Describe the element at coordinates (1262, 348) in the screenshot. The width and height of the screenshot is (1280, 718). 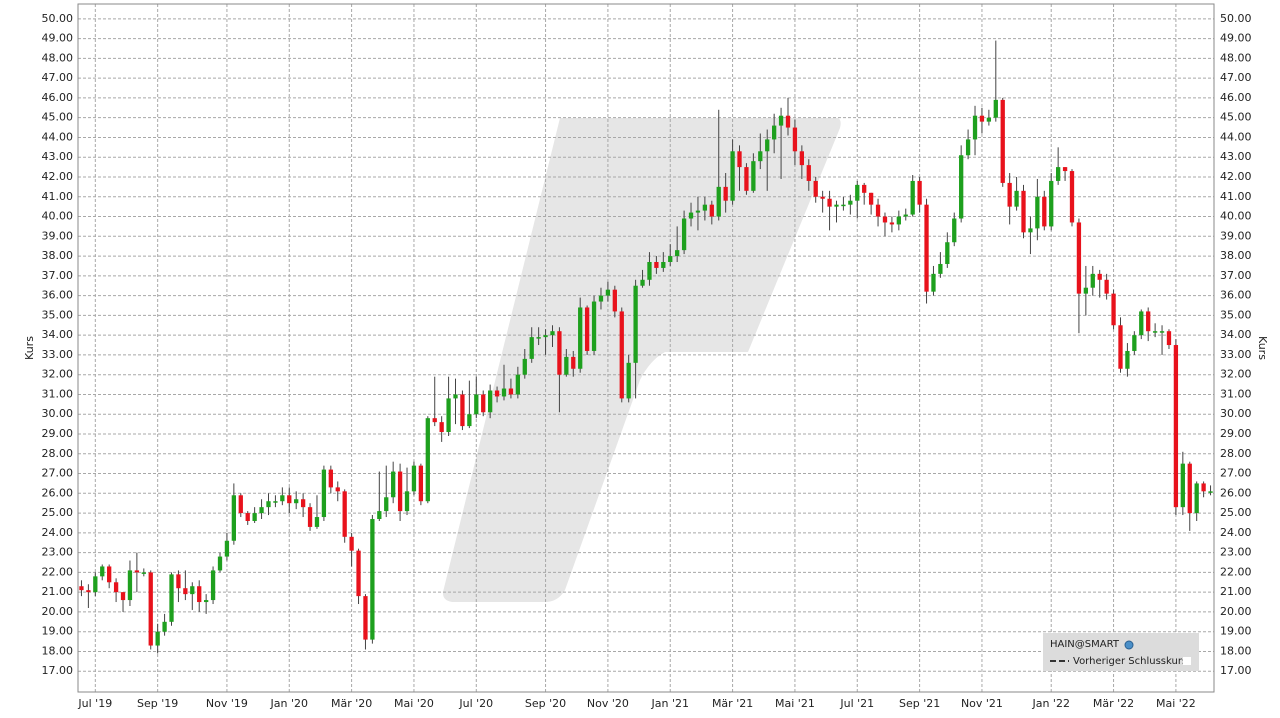
I see `y2-axis-label: Kurs` at that location.